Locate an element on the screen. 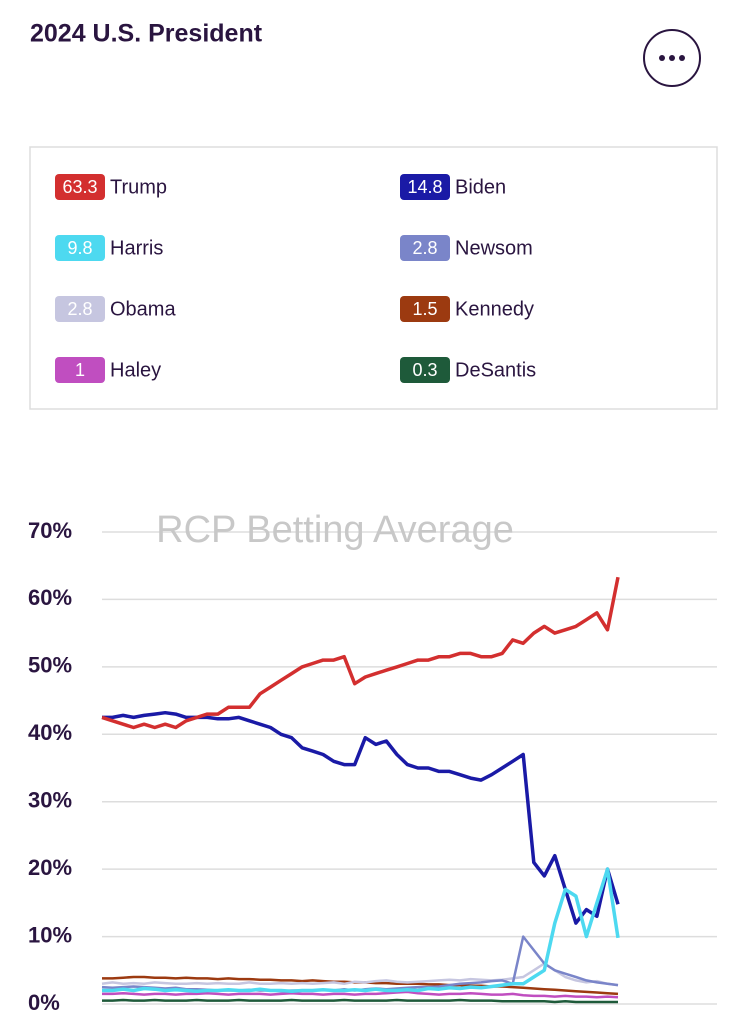  y-tick-label: 60% is located at coordinates (50, 597).